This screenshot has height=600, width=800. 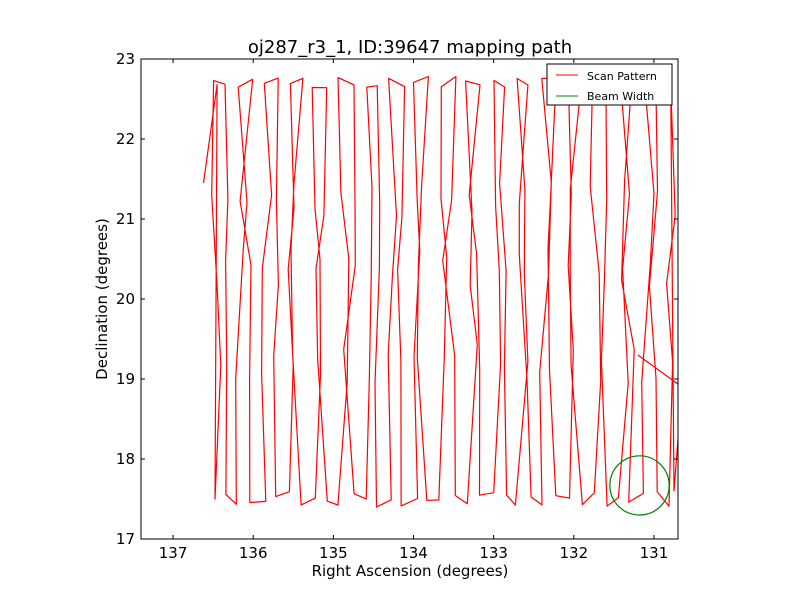 I want to click on legend-box, so click(x=609, y=84).